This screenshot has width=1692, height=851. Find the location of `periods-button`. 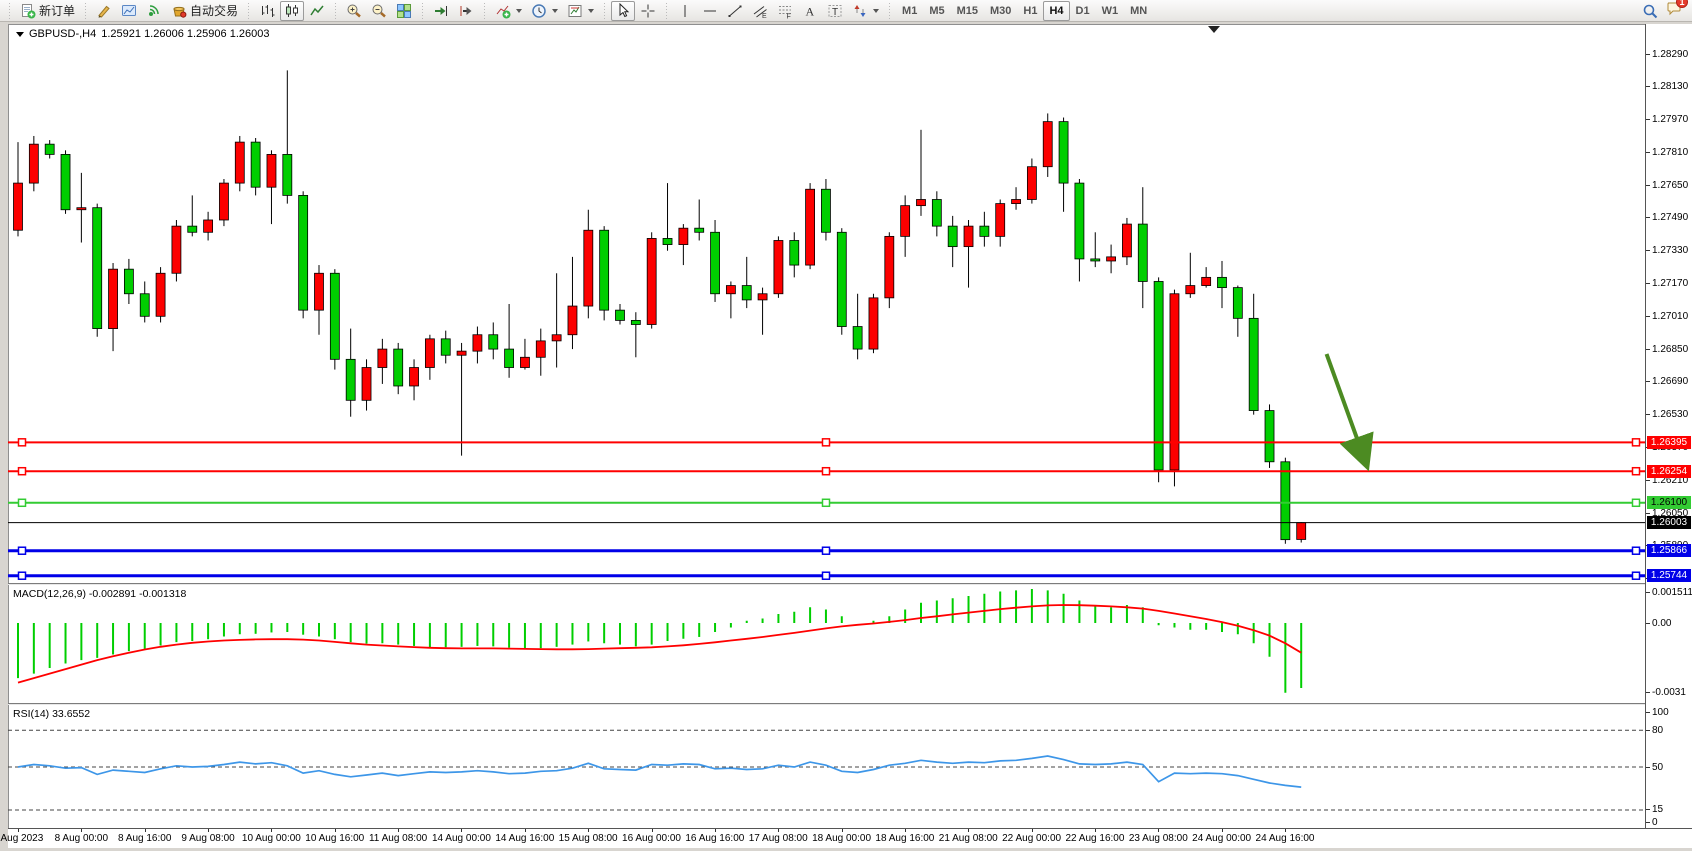

periods-button is located at coordinates (544, 11).